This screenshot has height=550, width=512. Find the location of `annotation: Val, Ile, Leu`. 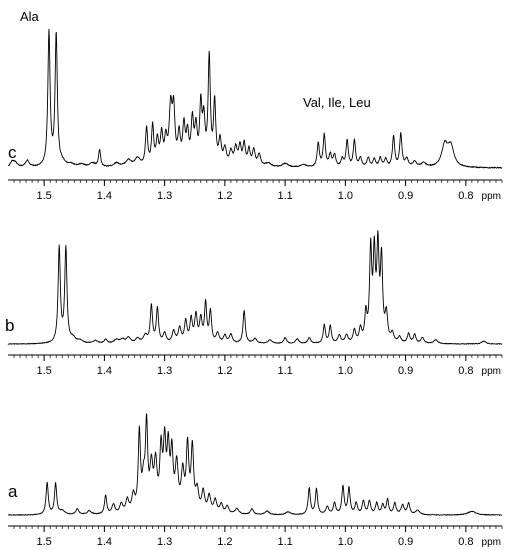

annotation: Val, Ile, Leu is located at coordinates (337, 102).